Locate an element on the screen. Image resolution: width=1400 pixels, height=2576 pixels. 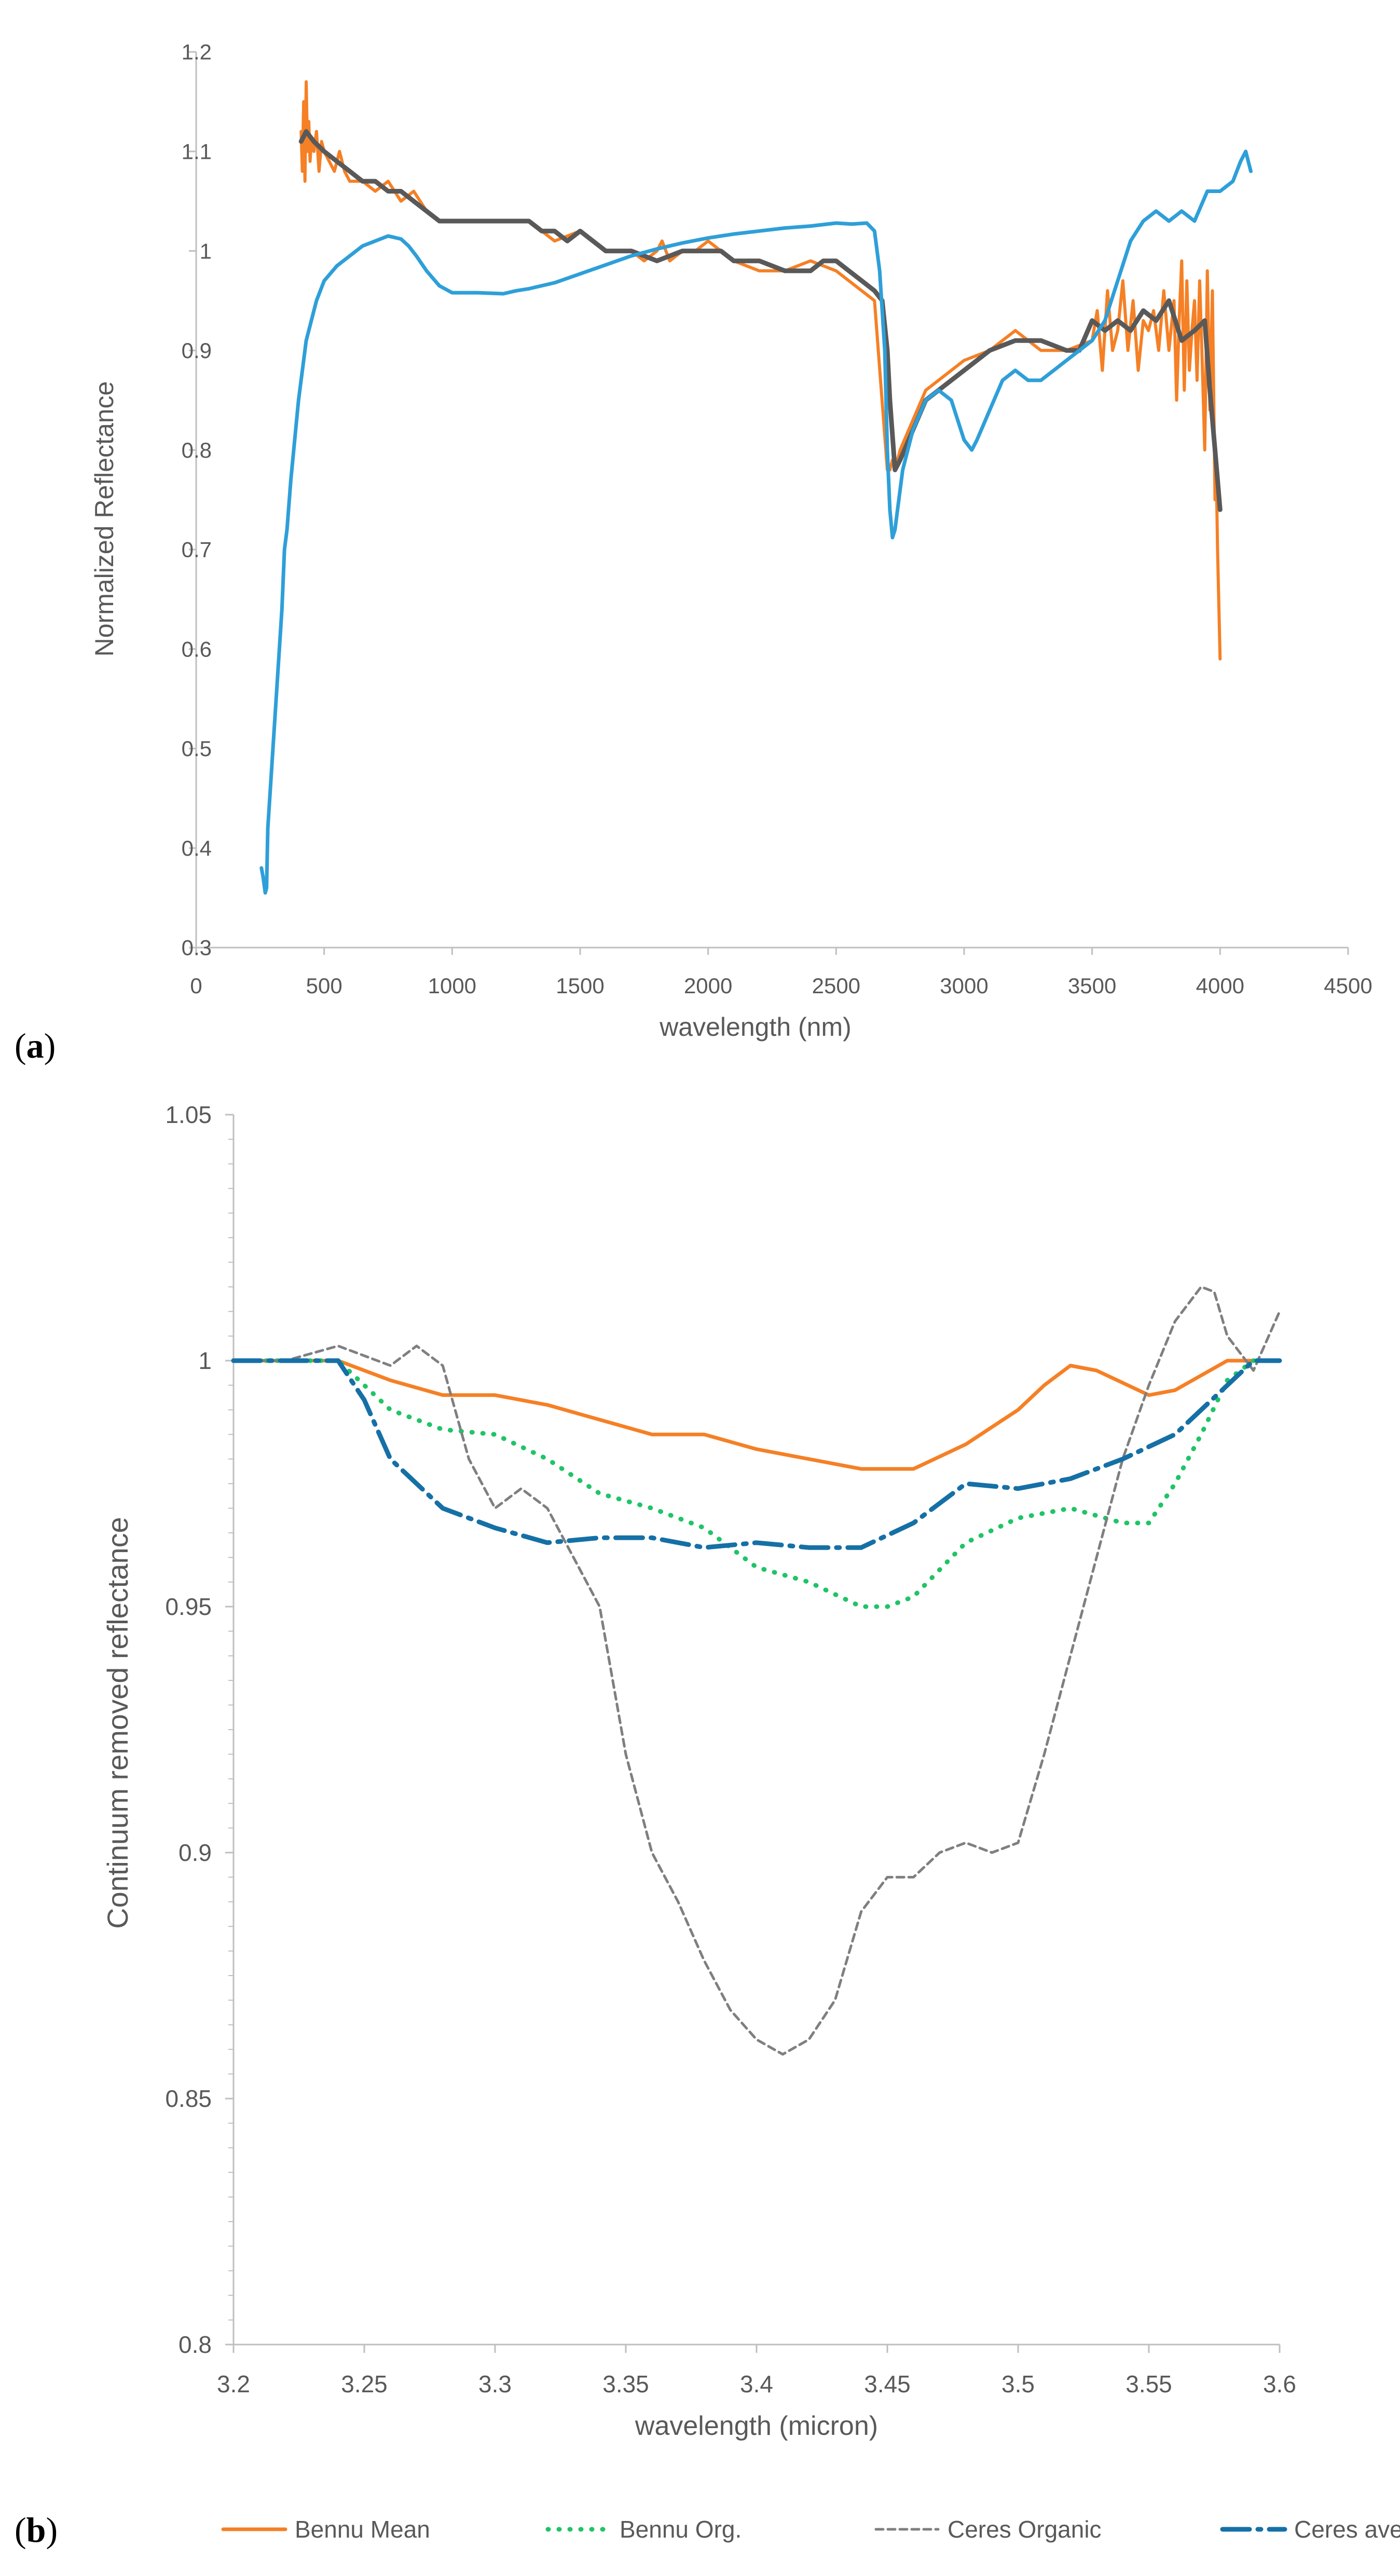
panel-b-series-ceres-average is located at coordinates (756, 1454).